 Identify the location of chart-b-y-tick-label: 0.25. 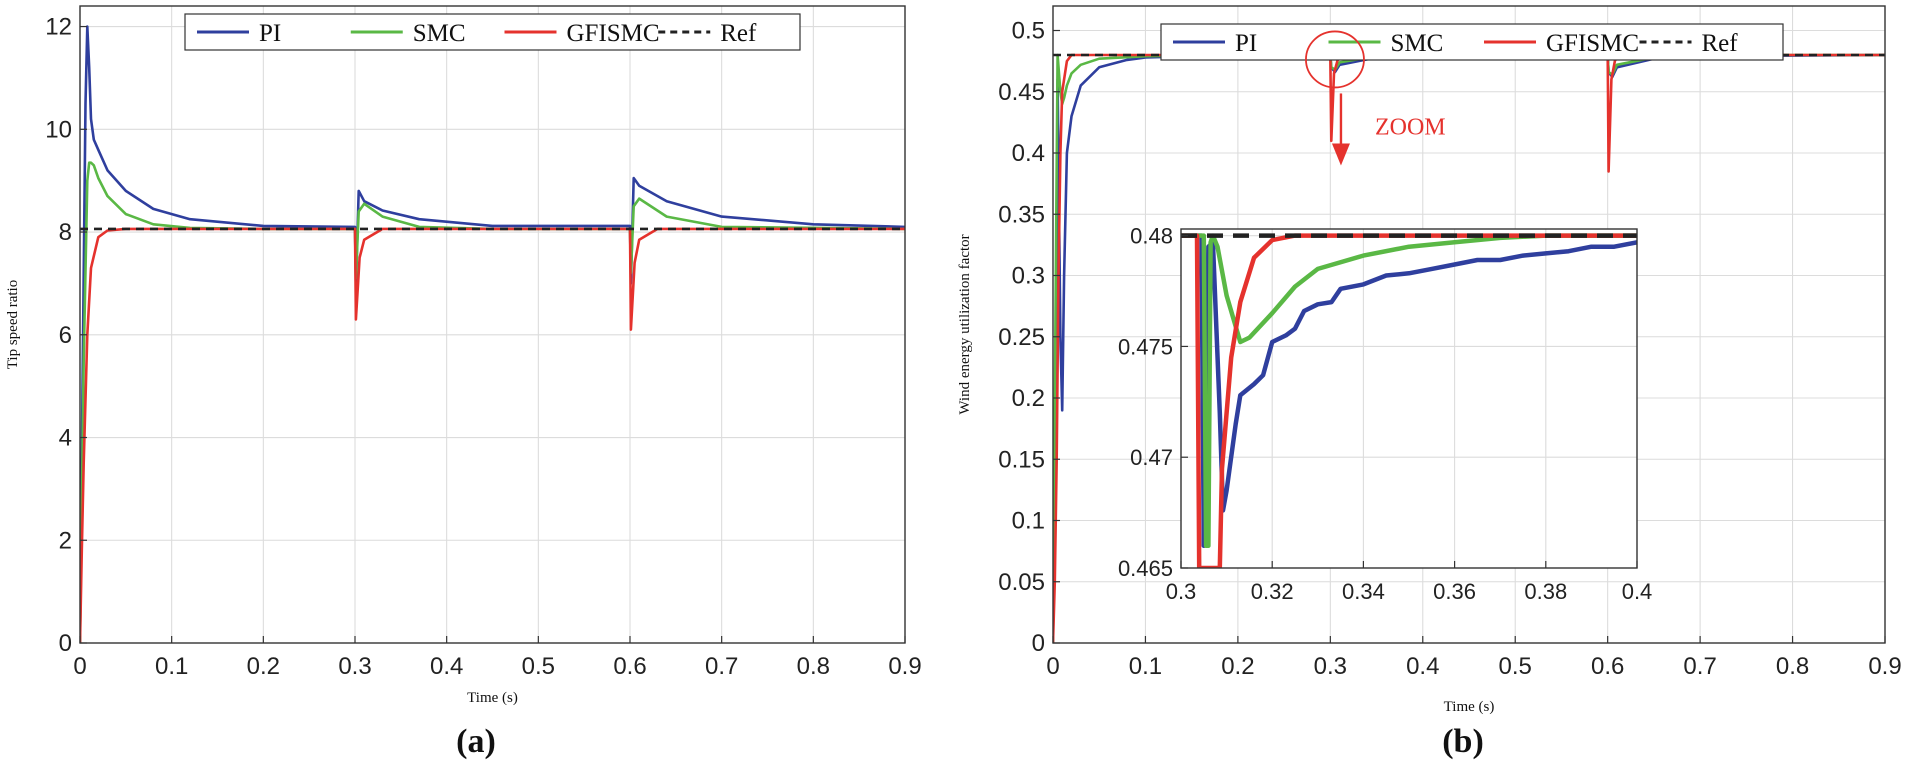
(1021, 337).